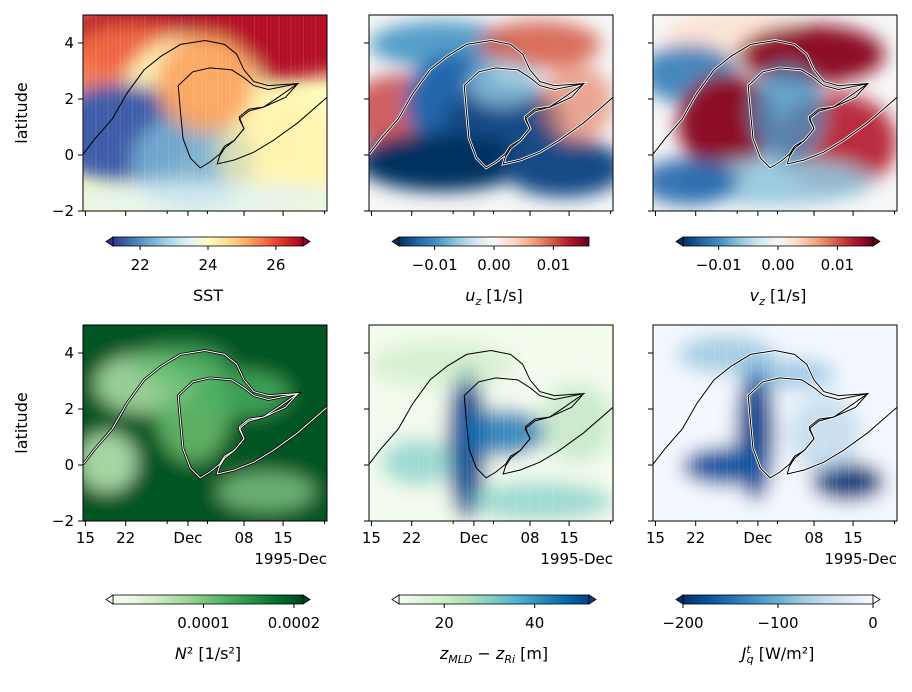 The image size is (912, 692). Describe the element at coordinates (777, 654) in the screenshot. I see `colorbar-label: Jt q [W/m²]` at that location.